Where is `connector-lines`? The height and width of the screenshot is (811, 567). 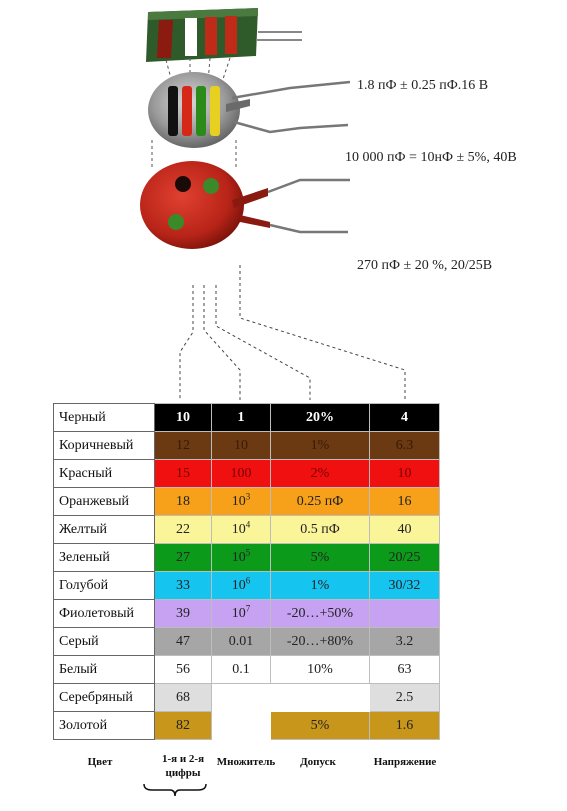 connector-lines is located at coordinates (292, 332).